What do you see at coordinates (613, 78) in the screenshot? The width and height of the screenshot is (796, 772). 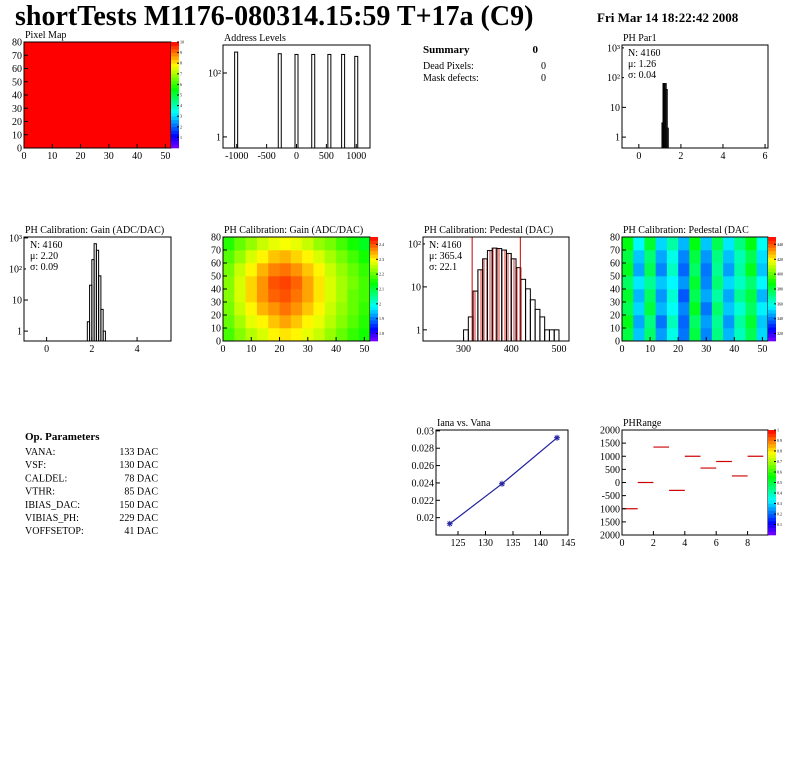 I see `y-tick-label: 10²` at bounding box center [613, 78].